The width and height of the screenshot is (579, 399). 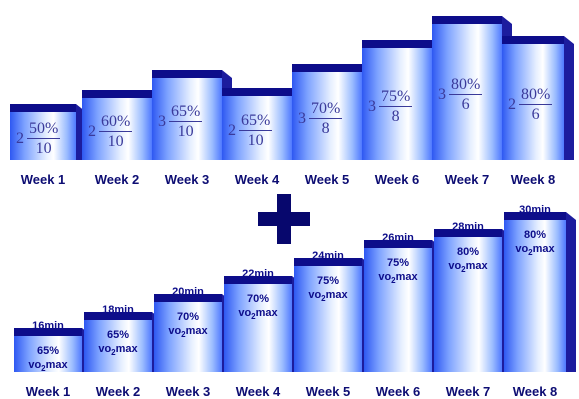 I want to click on week-label: Week 1, so click(x=43, y=179).